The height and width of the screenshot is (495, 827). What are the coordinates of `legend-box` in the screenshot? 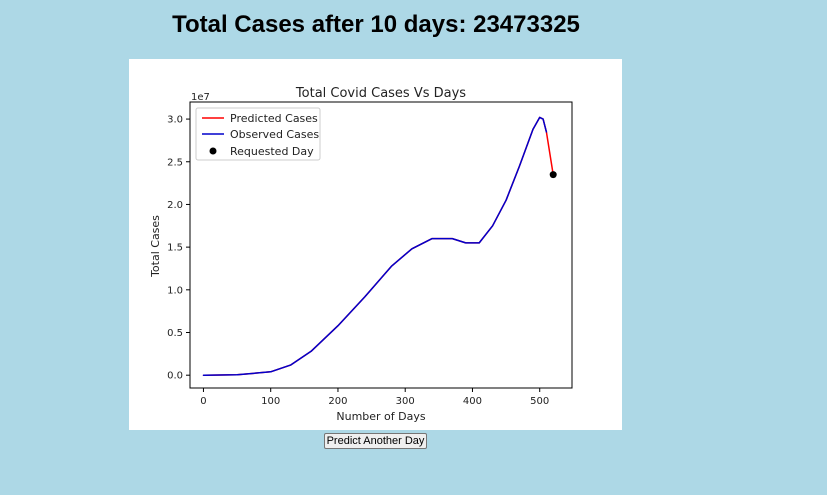 It's located at (258, 134).